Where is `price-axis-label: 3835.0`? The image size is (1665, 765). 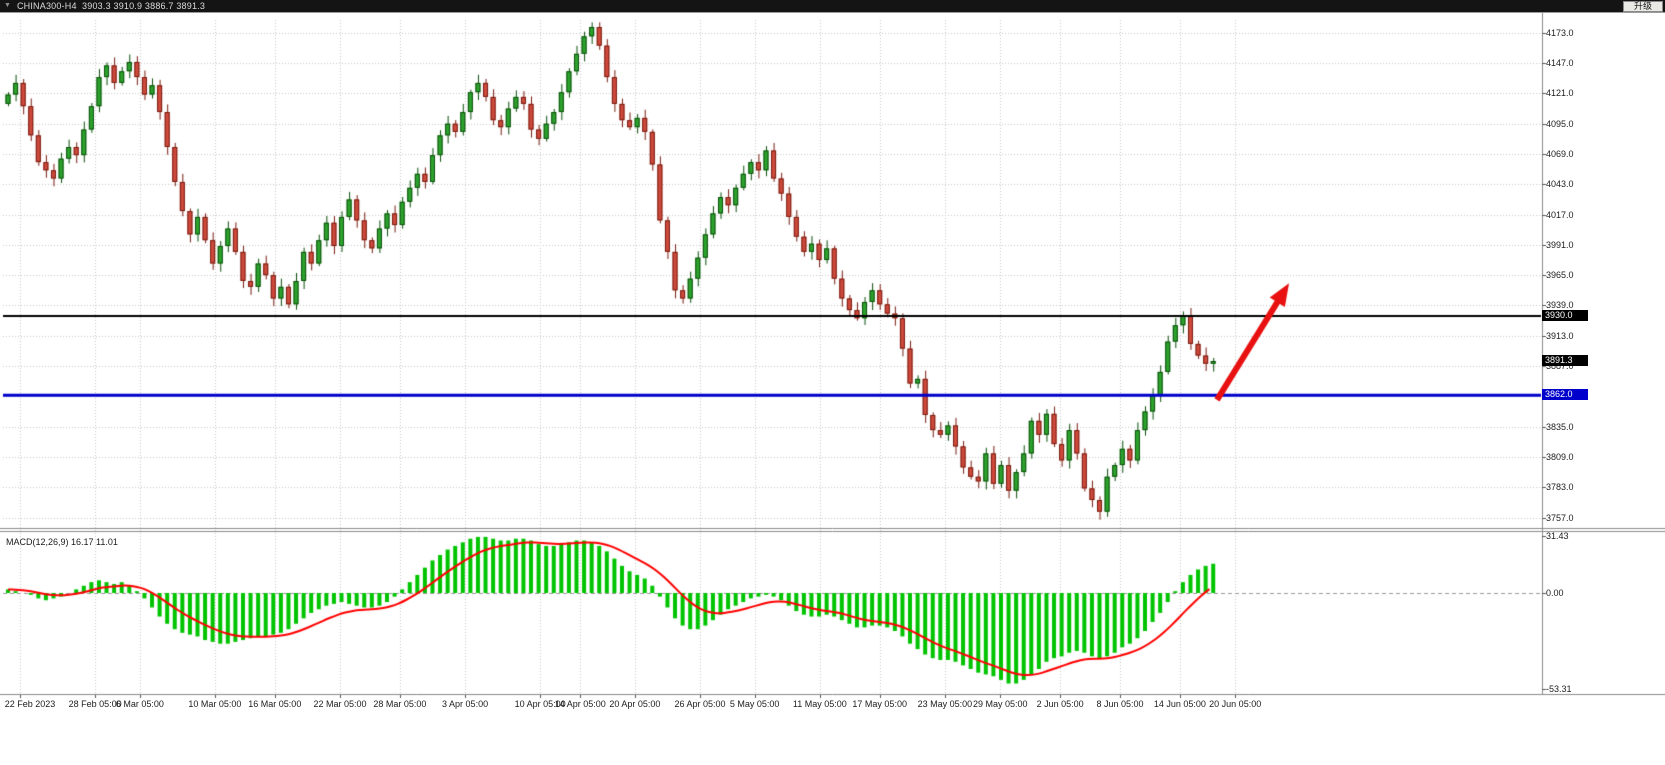 price-axis-label: 3835.0 is located at coordinates (1560, 426).